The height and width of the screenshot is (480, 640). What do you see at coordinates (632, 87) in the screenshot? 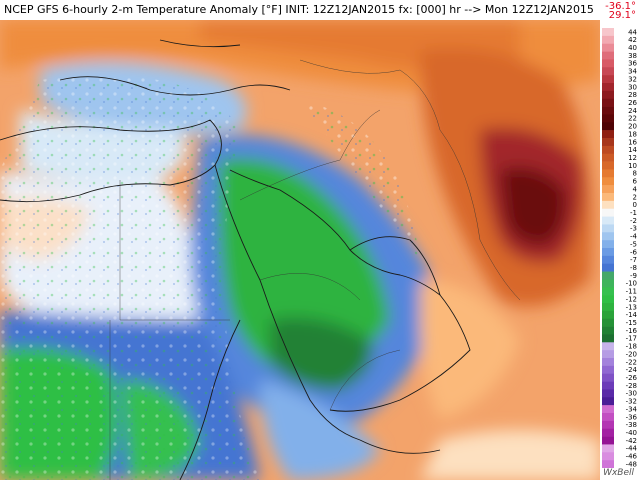
I see `legend-label: 30` at bounding box center [632, 87].